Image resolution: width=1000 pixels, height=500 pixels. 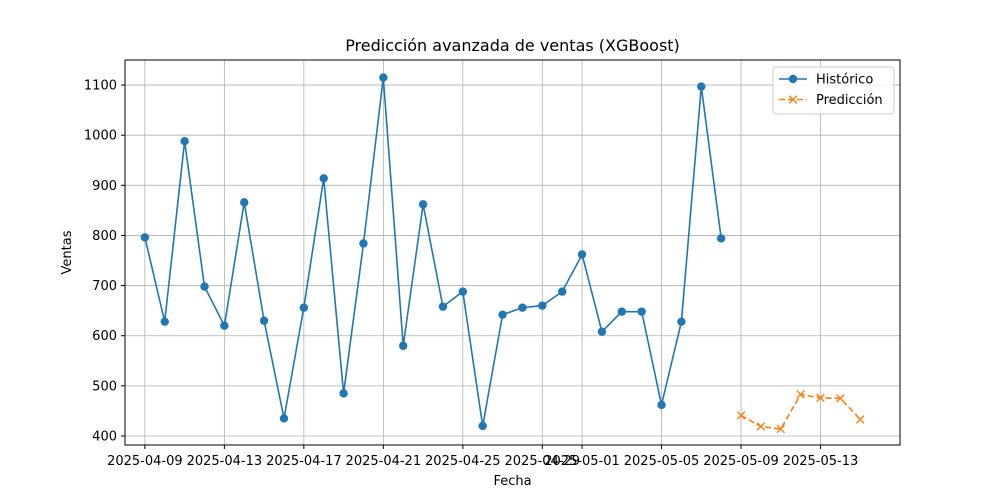 I want to click on x-tick-label: 2025-04-21, so click(x=384, y=461).